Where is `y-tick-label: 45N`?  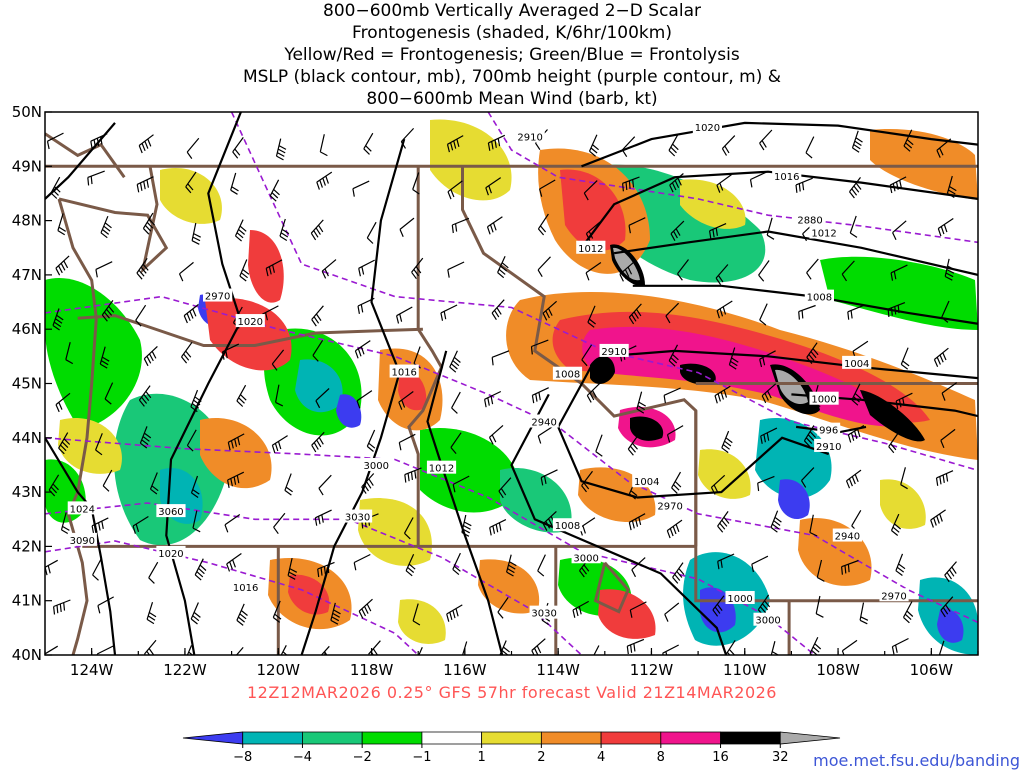 y-tick-label: 45N is located at coordinates (27, 384).